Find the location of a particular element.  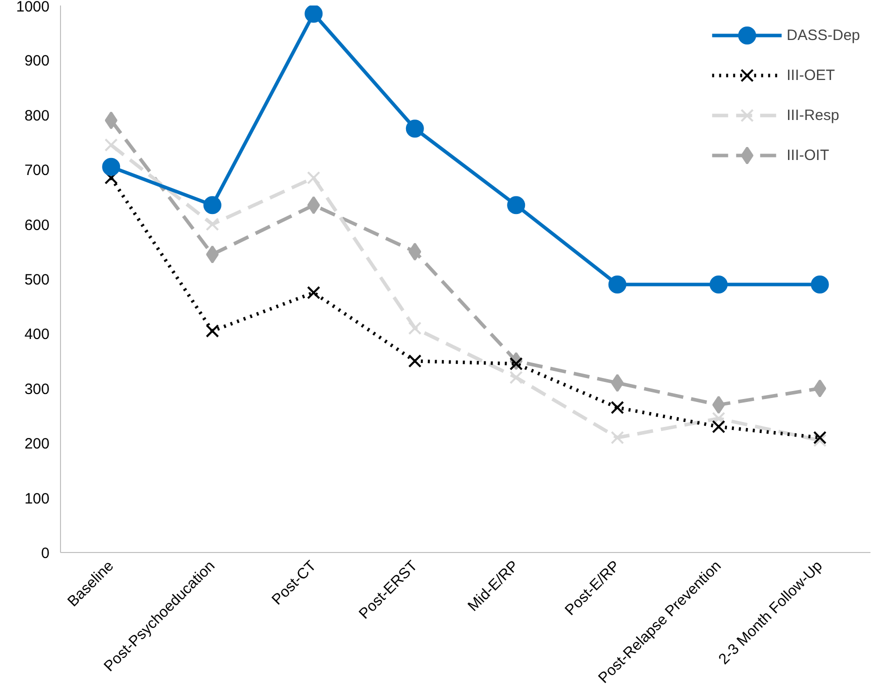

legend-label: III-Resp is located at coordinates (813, 115).